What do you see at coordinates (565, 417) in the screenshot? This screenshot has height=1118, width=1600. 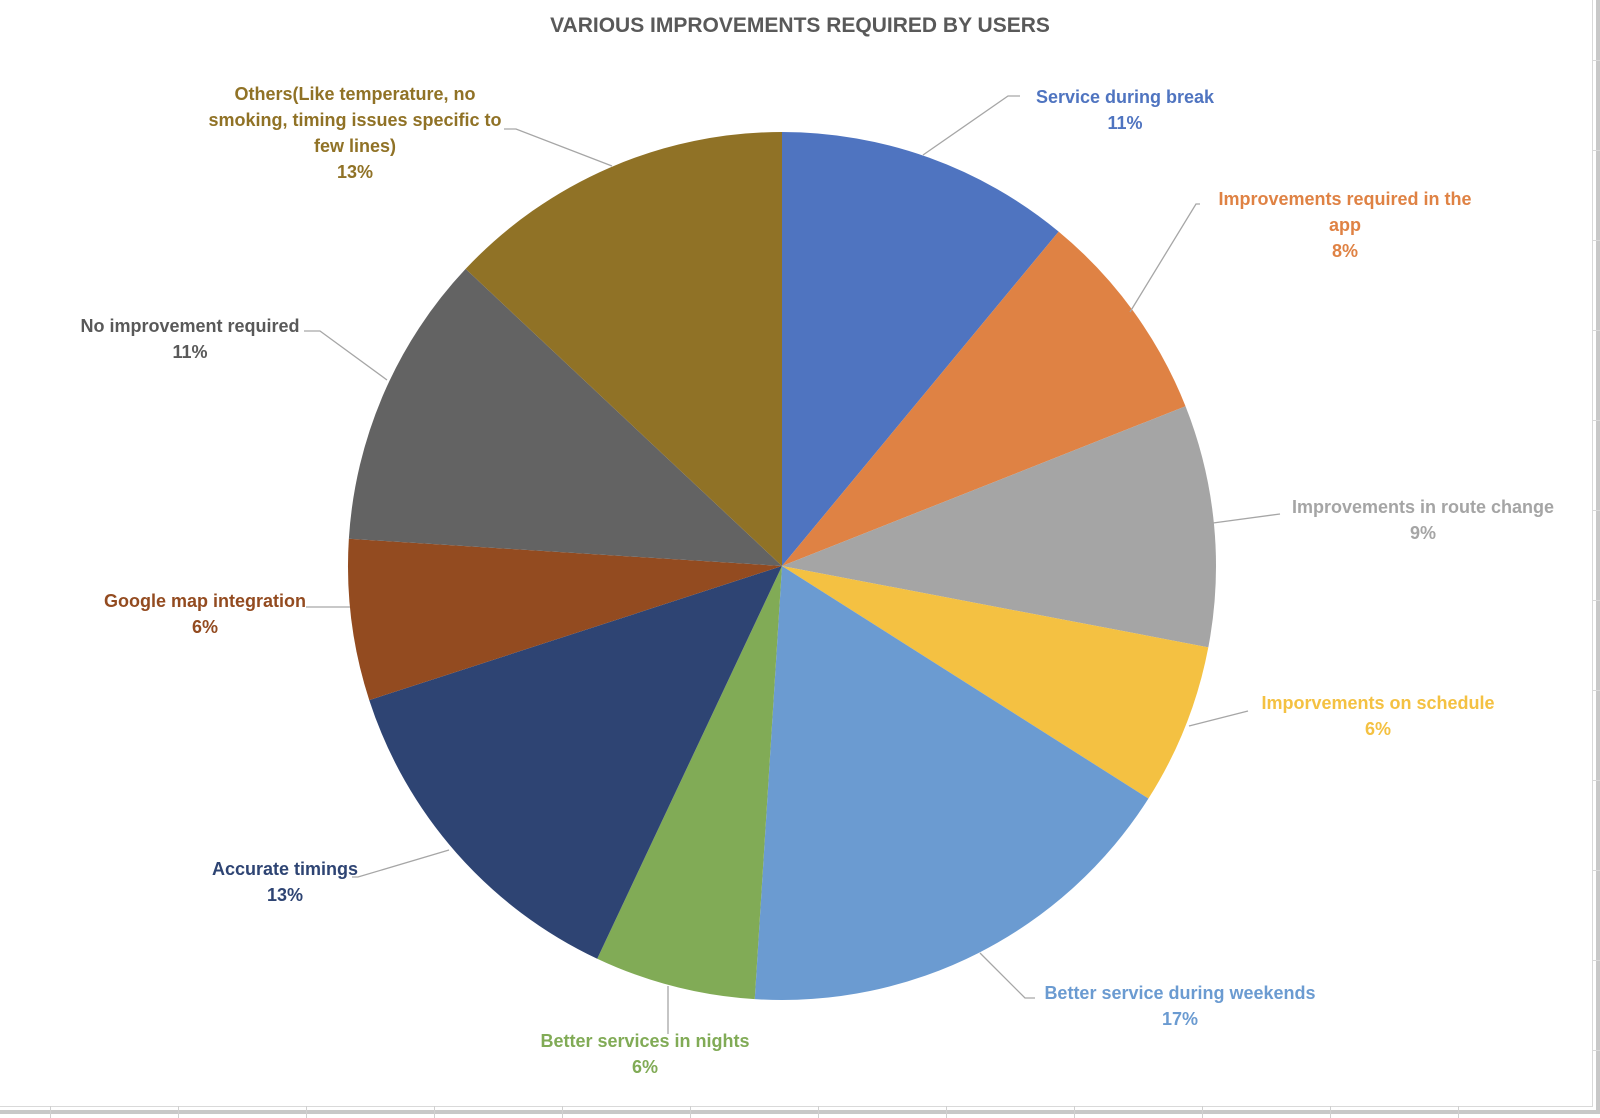 I see `pie-slice-no-improvement-required` at bounding box center [565, 417].